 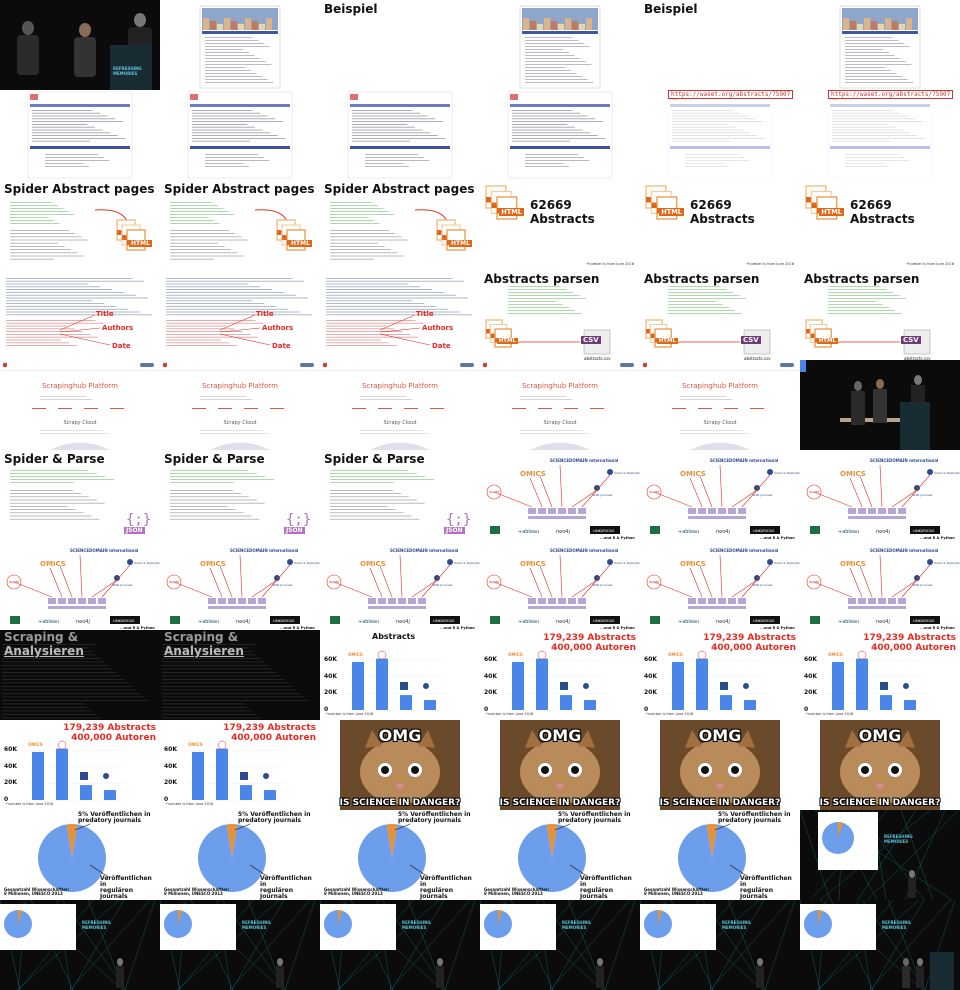 I want to click on science-pub-logo, so click(x=746, y=686).